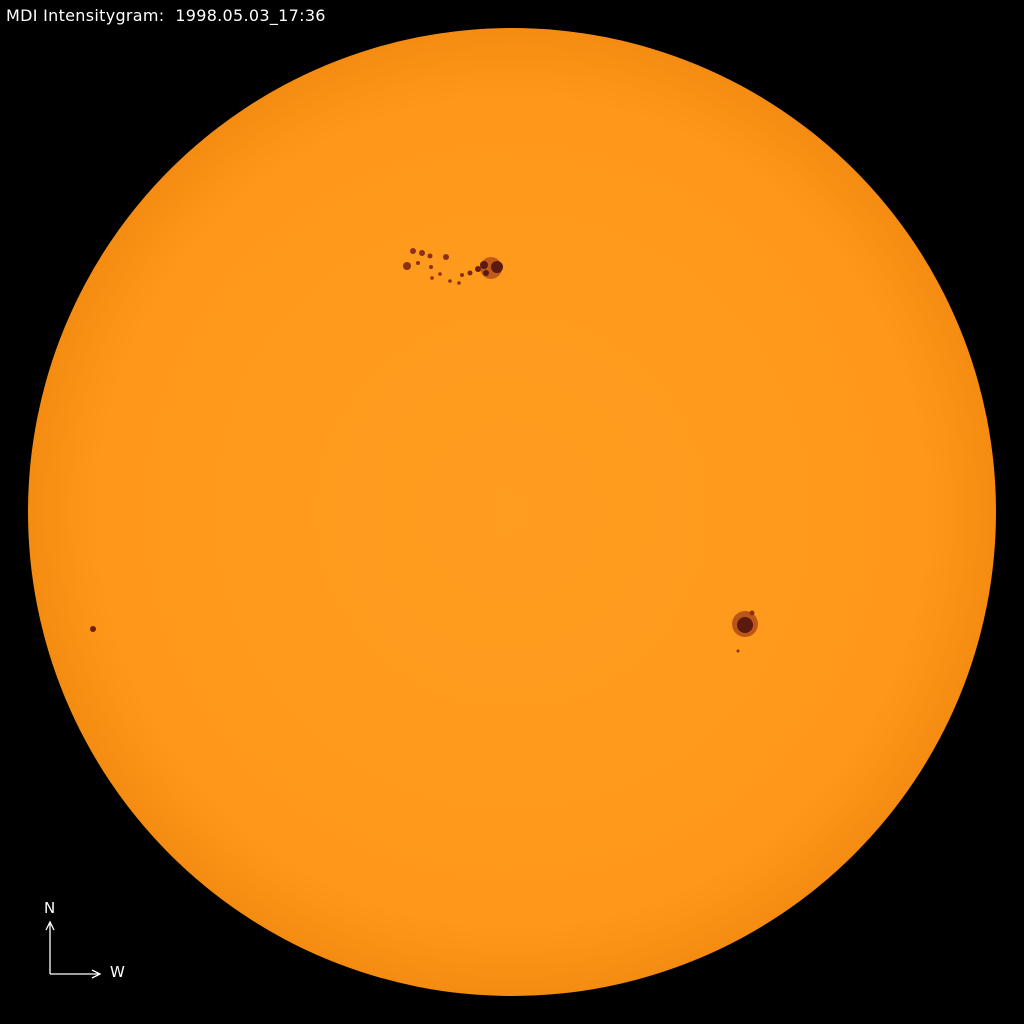  Describe the element at coordinates (166, 15) in the screenshot. I see `image-title: MDI Intensitygram: 1998.05.03_17:36` at that location.